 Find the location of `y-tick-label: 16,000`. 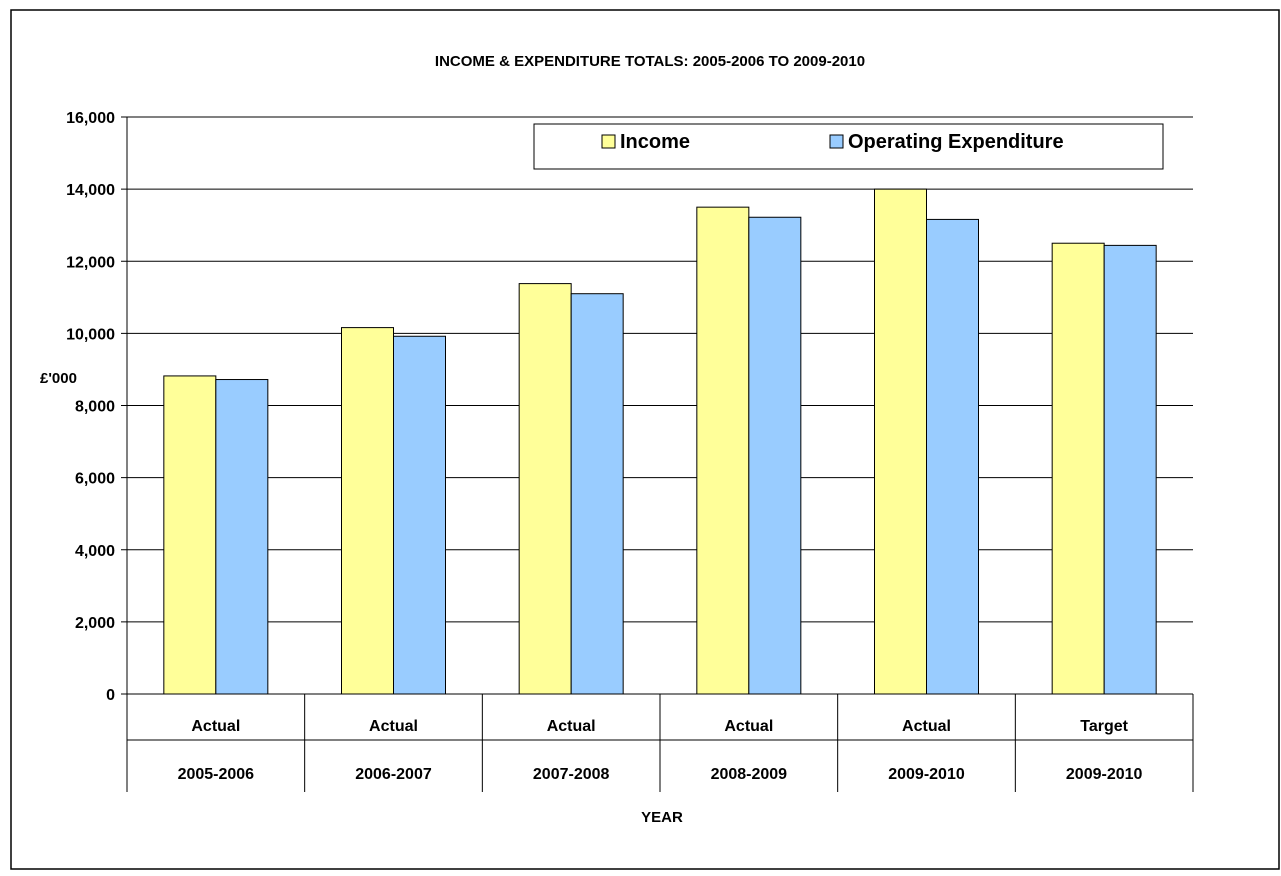

y-tick-label: 16,000 is located at coordinates (90, 118).